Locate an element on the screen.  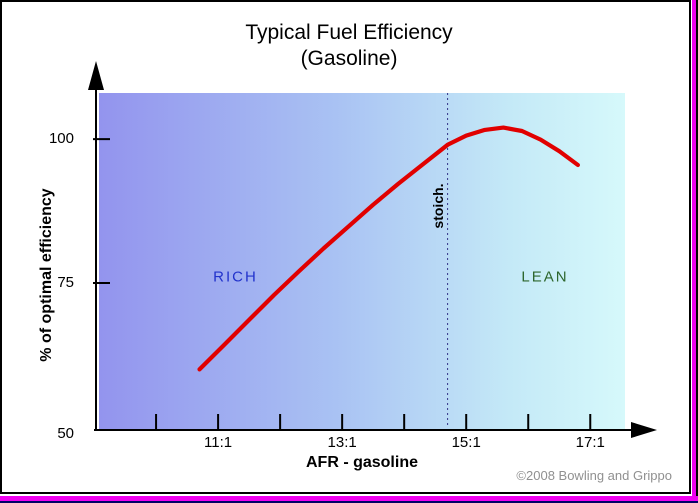
x-axis-label: AFR - gasoline is located at coordinates (361, 462).